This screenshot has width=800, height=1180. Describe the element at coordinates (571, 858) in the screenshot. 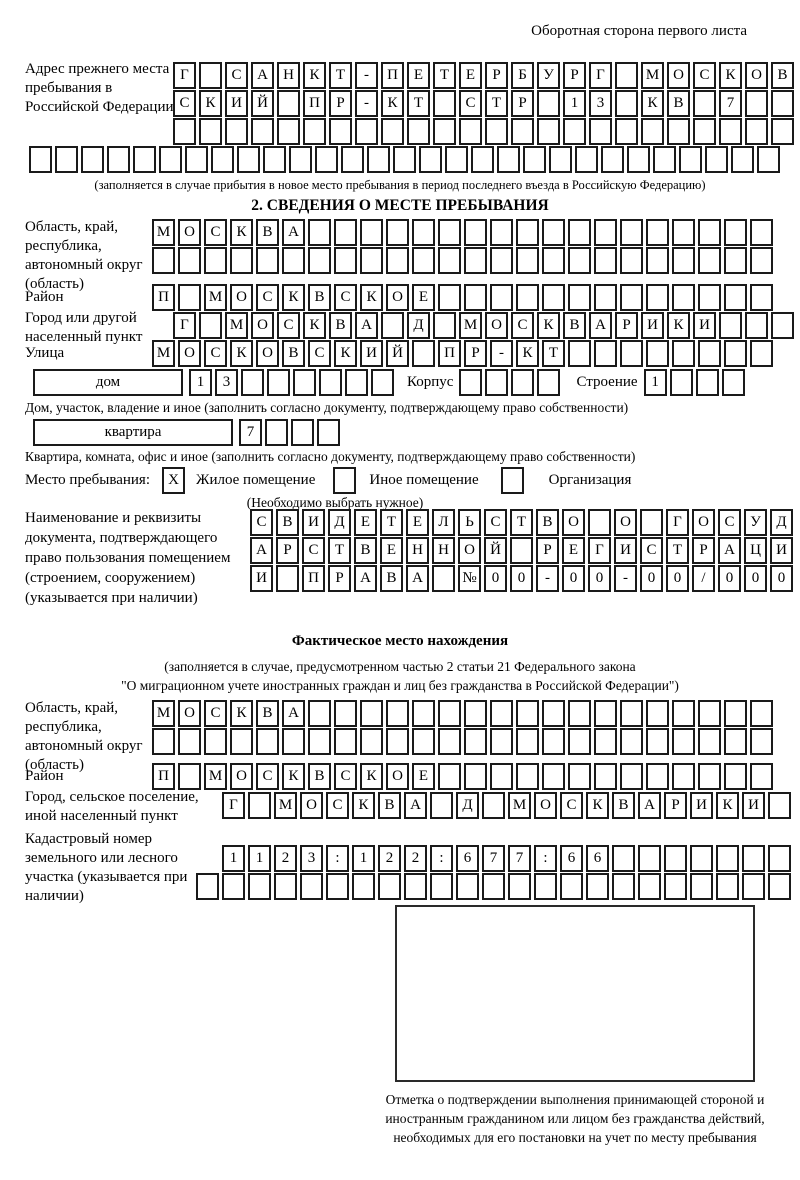

I see `char-cell: 6` at that location.